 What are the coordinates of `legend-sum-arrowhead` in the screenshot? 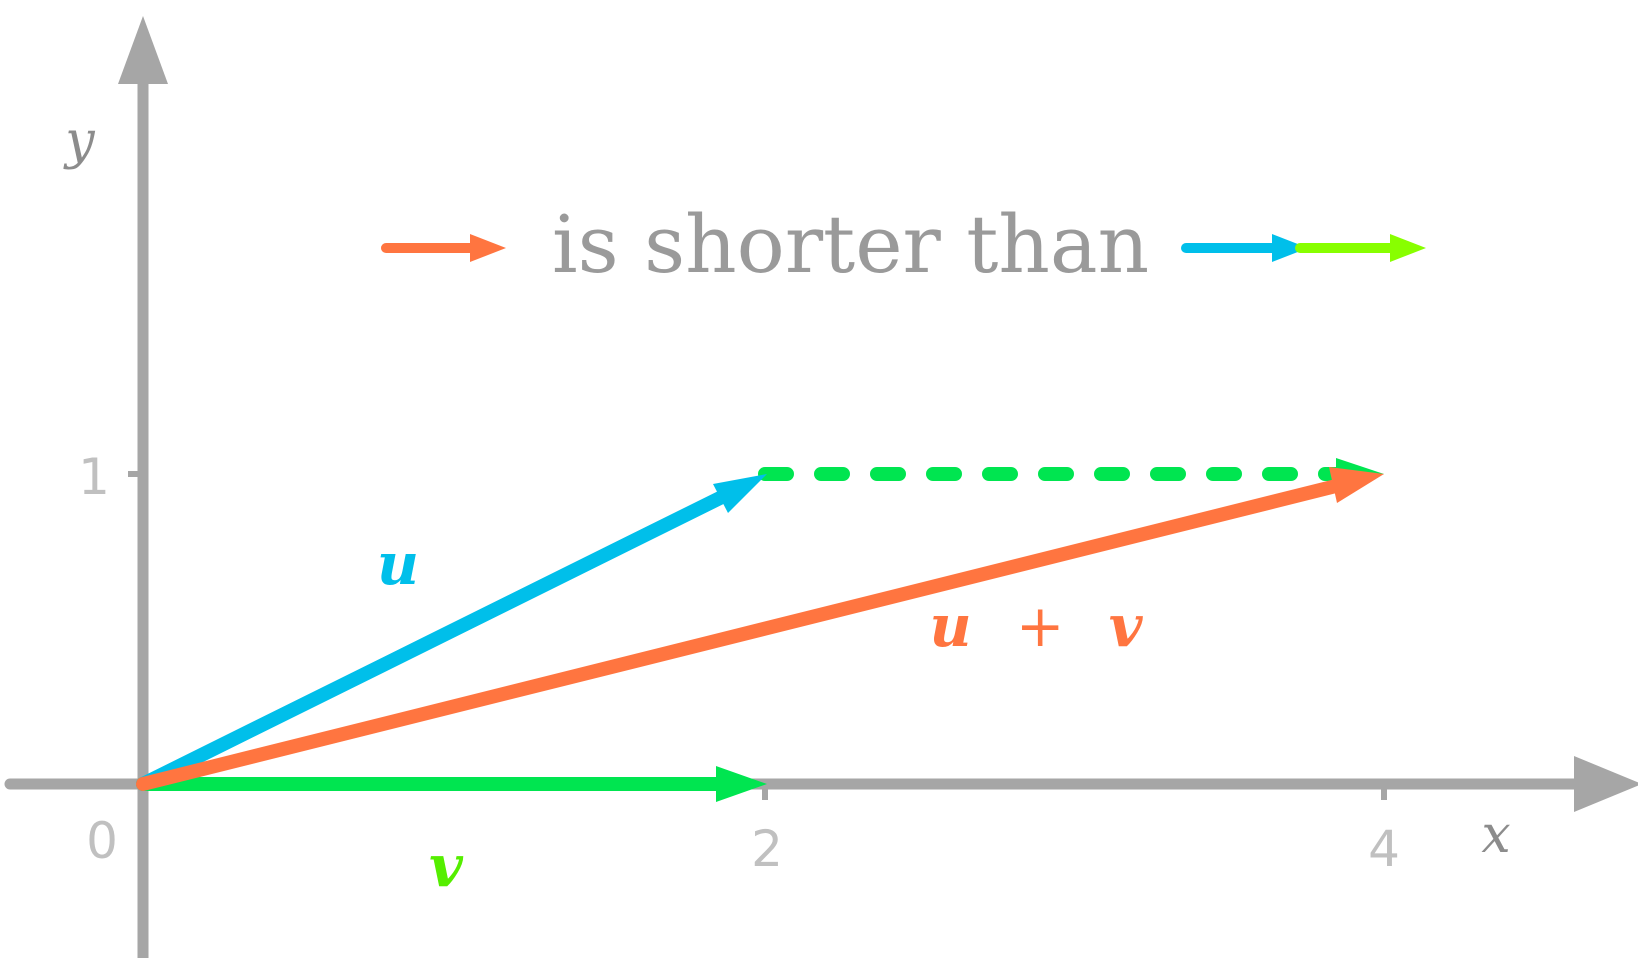 It's located at (488, 248).